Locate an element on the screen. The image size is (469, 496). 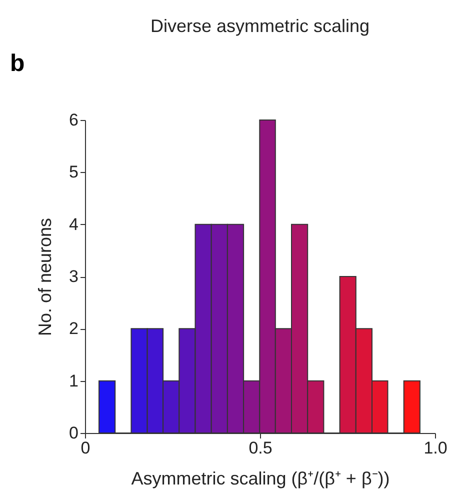
x-tick-label: 0 is located at coordinates (85, 448).